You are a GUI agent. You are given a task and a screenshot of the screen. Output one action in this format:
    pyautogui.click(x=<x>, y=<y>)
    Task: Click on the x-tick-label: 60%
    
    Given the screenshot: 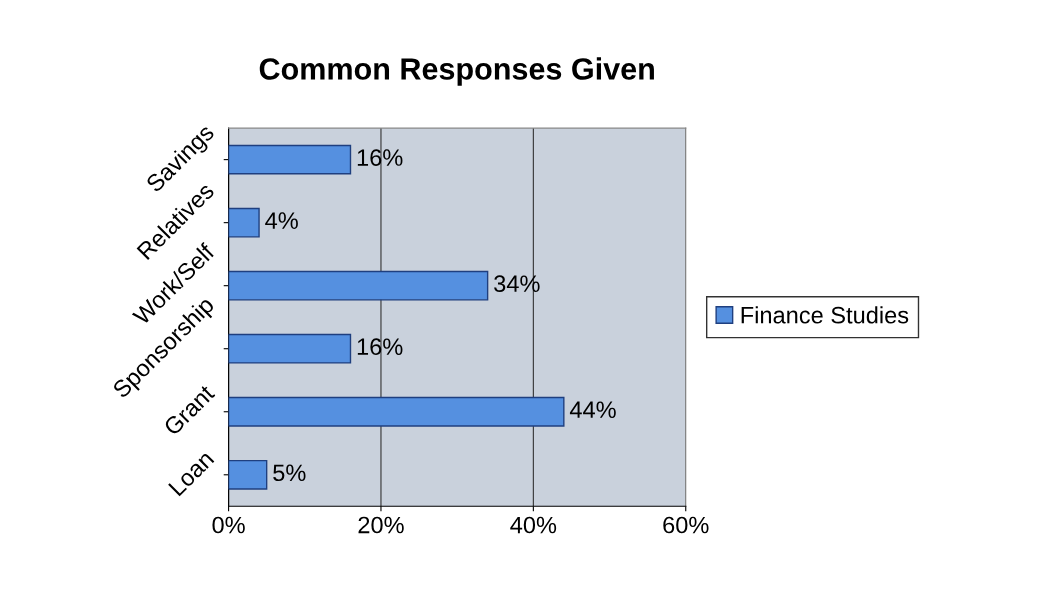 What is the action you would take?
    pyautogui.click(x=686, y=525)
    